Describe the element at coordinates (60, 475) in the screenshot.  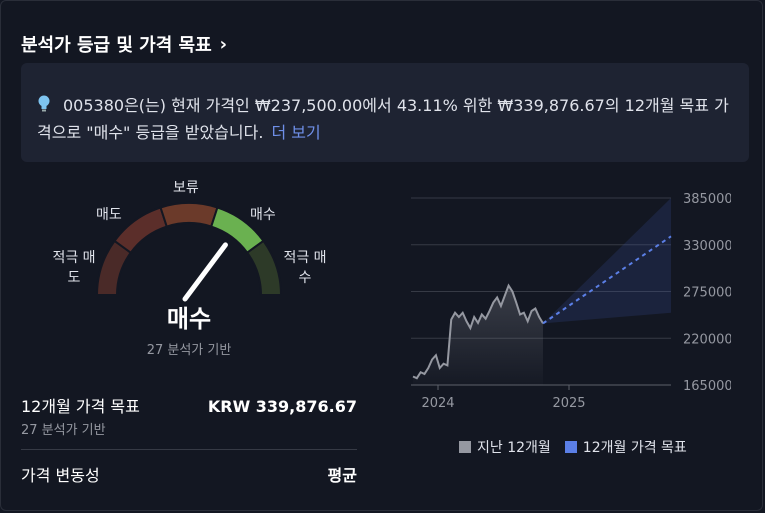
I see `volatility-label: 가격 변동성` at that location.